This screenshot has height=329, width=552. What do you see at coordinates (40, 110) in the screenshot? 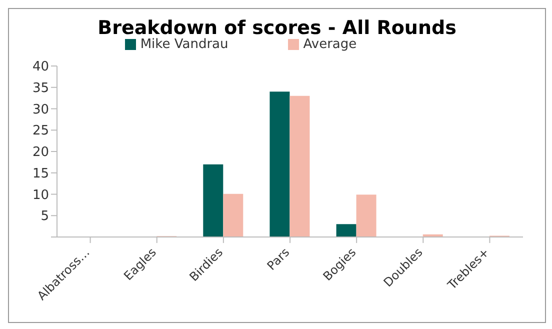
I see `y-tick-label: 30` at bounding box center [40, 110].